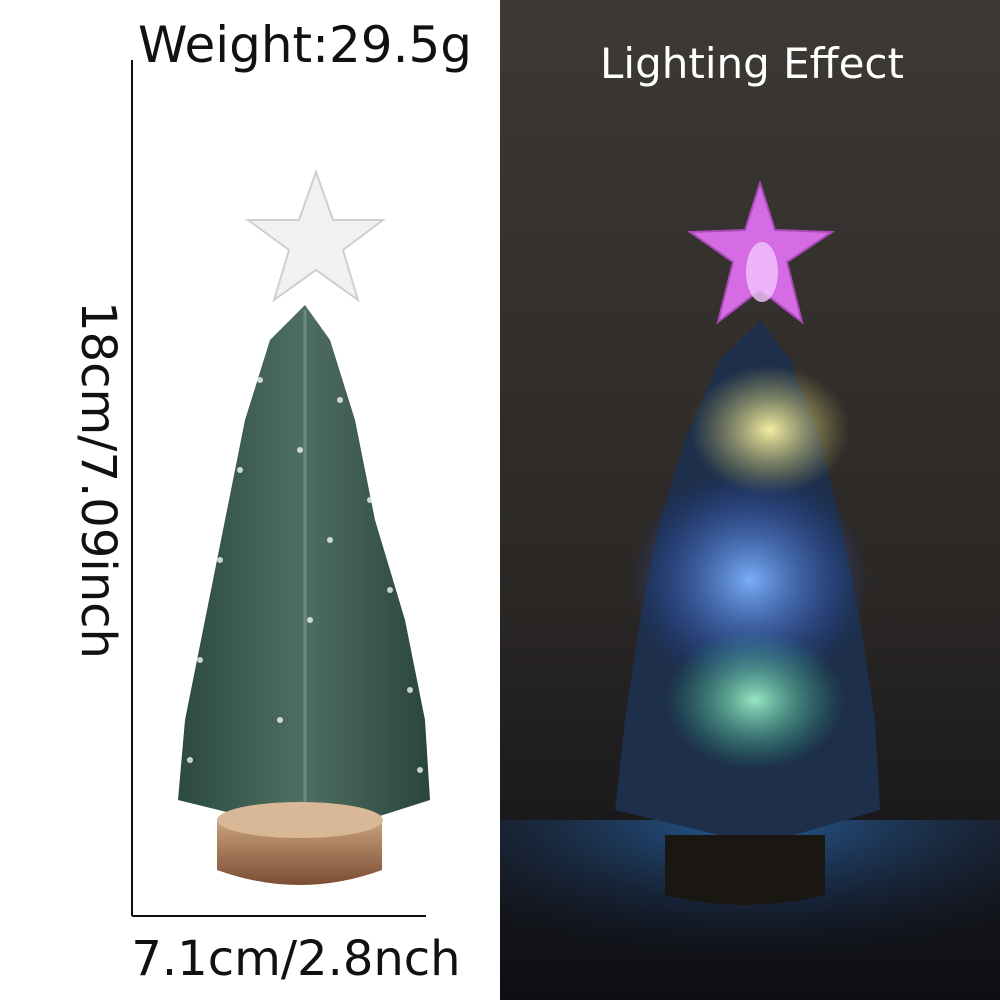  Describe the element at coordinates (98, 480) in the screenshot. I see `height-label: 18cm/7.09inch` at that location.